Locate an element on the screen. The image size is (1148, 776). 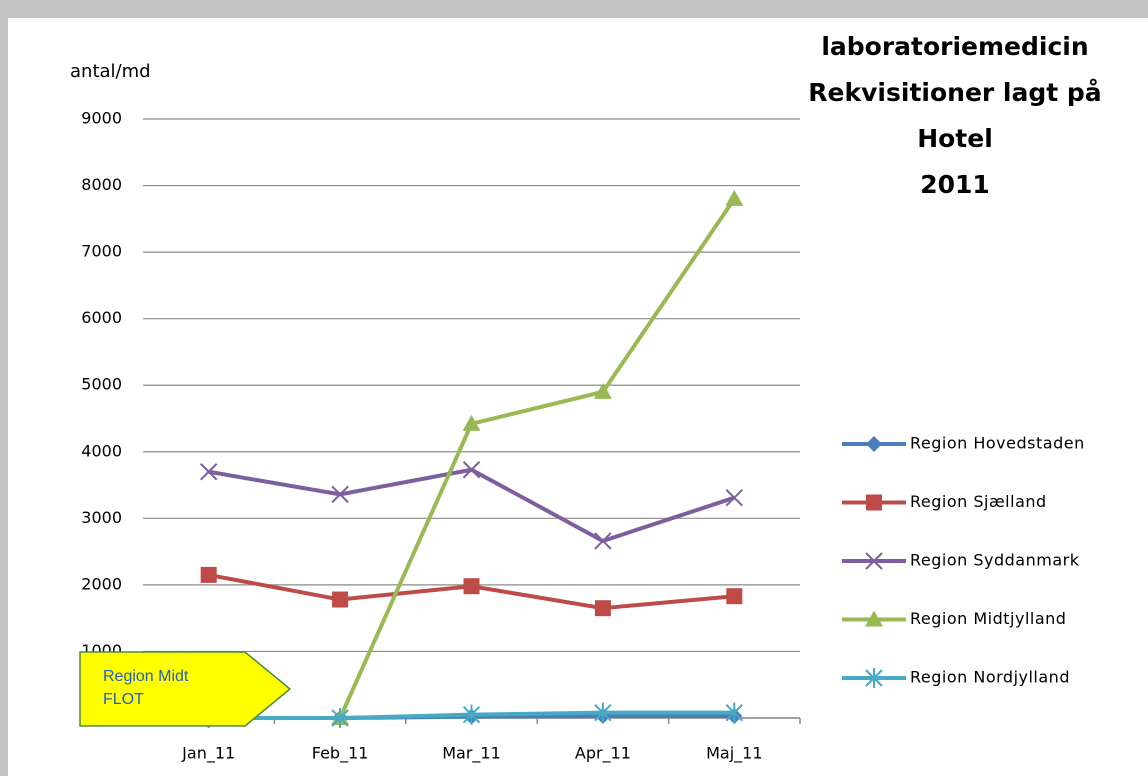
y-tick-label: 3000 is located at coordinates (101, 517).